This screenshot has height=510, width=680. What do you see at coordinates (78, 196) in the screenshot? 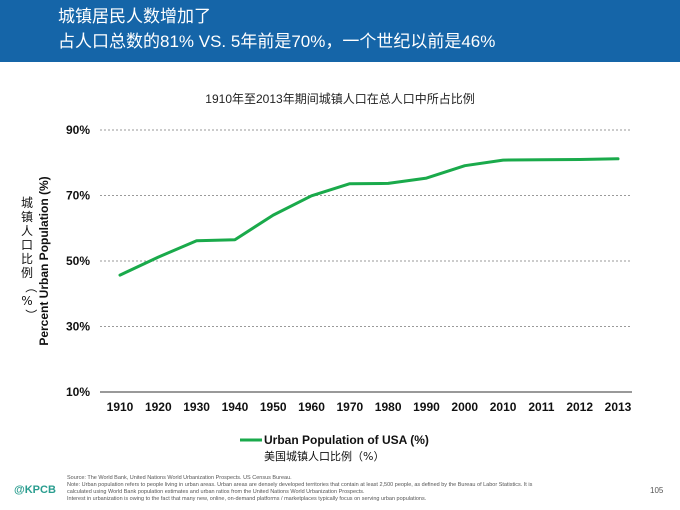
I see `y-tick-label: 70%` at bounding box center [78, 196].